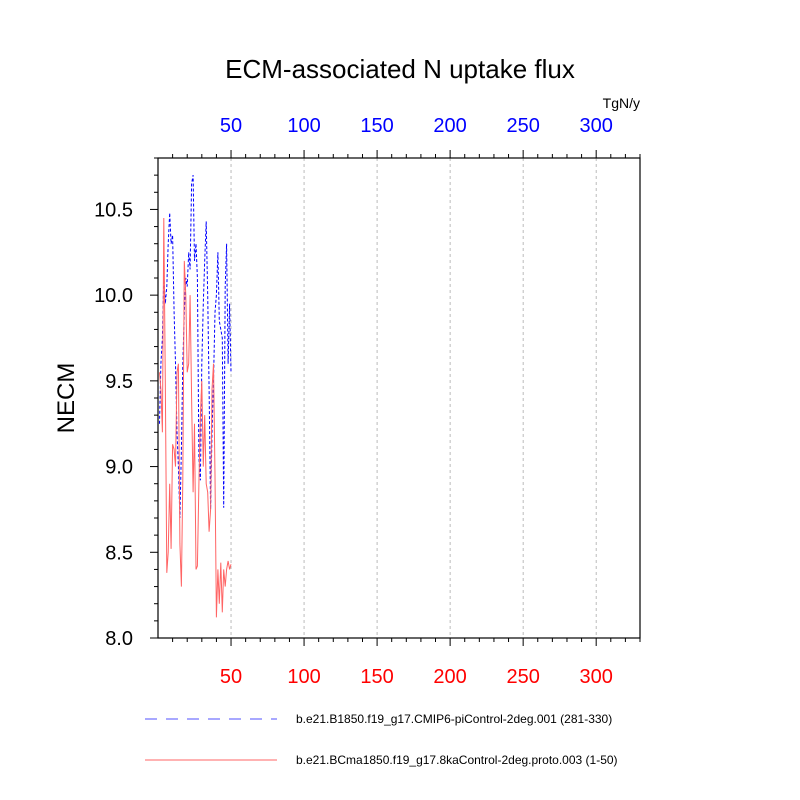 This screenshot has width=800, height=800. What do you see at coordinates (522, 126) in the screenshot?
I see `x-tick-label-top: 250` at bounding box center [522, 126].